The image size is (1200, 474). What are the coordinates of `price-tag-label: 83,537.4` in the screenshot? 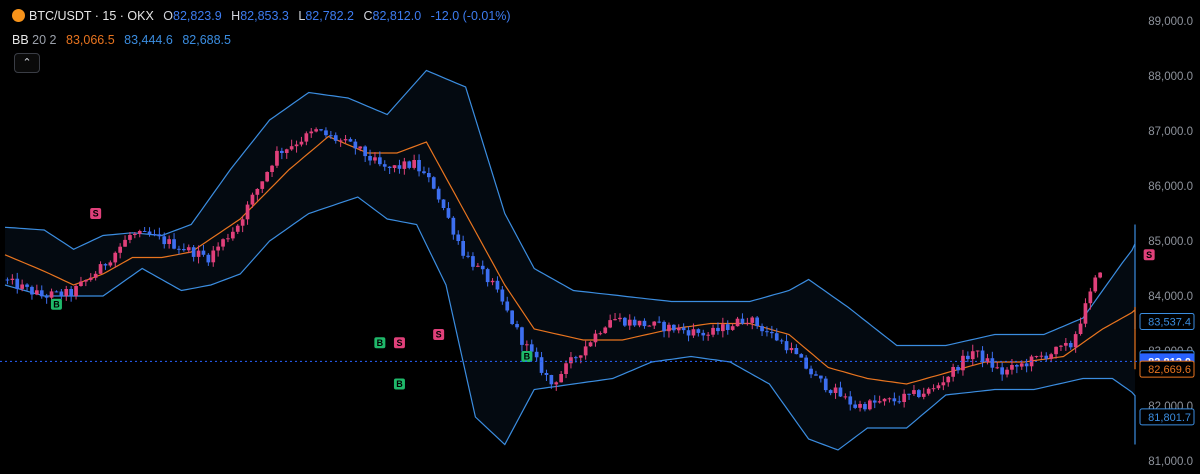 It's located at (1169, 322).